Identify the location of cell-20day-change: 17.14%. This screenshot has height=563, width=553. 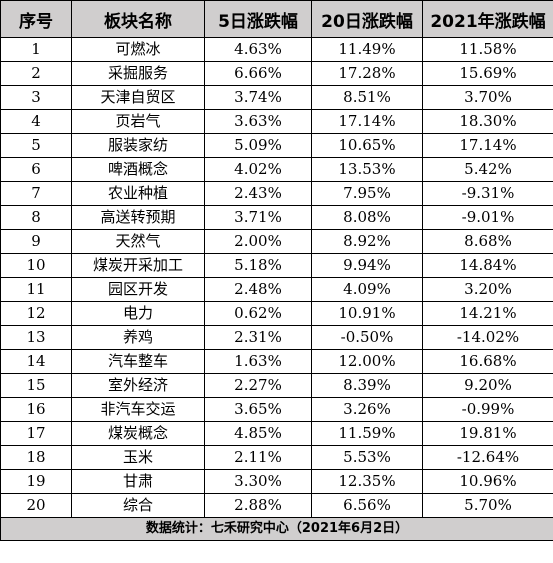
(367, 121).